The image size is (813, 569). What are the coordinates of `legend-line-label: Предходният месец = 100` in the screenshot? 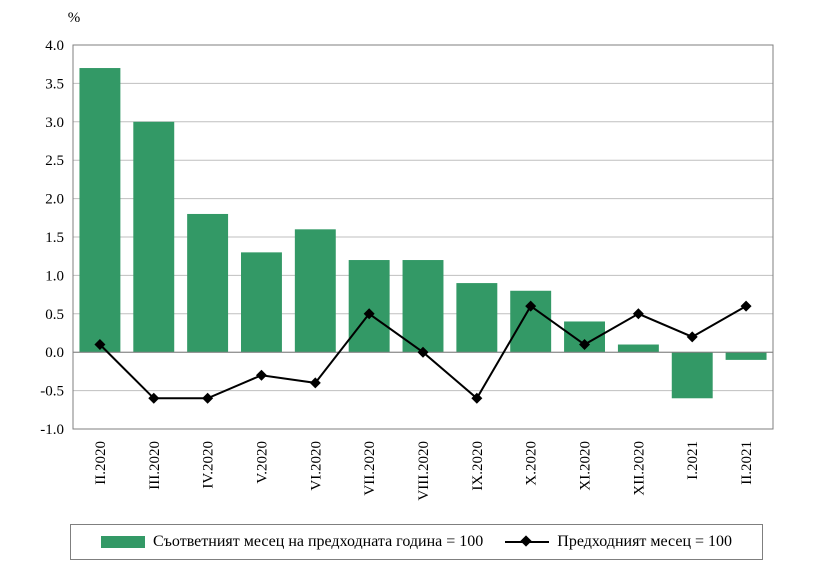 It's located at (645, 541).